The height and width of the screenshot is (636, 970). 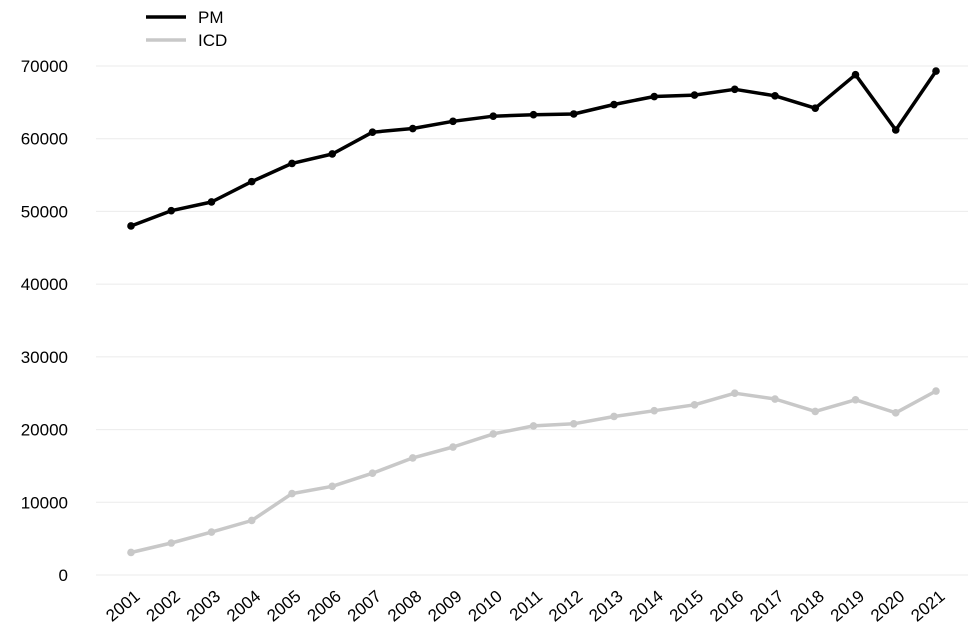 What do you see at coordinates (251, 181) in the screenshot?
I see `point-pm-2004` at bounding box center [251, 181].